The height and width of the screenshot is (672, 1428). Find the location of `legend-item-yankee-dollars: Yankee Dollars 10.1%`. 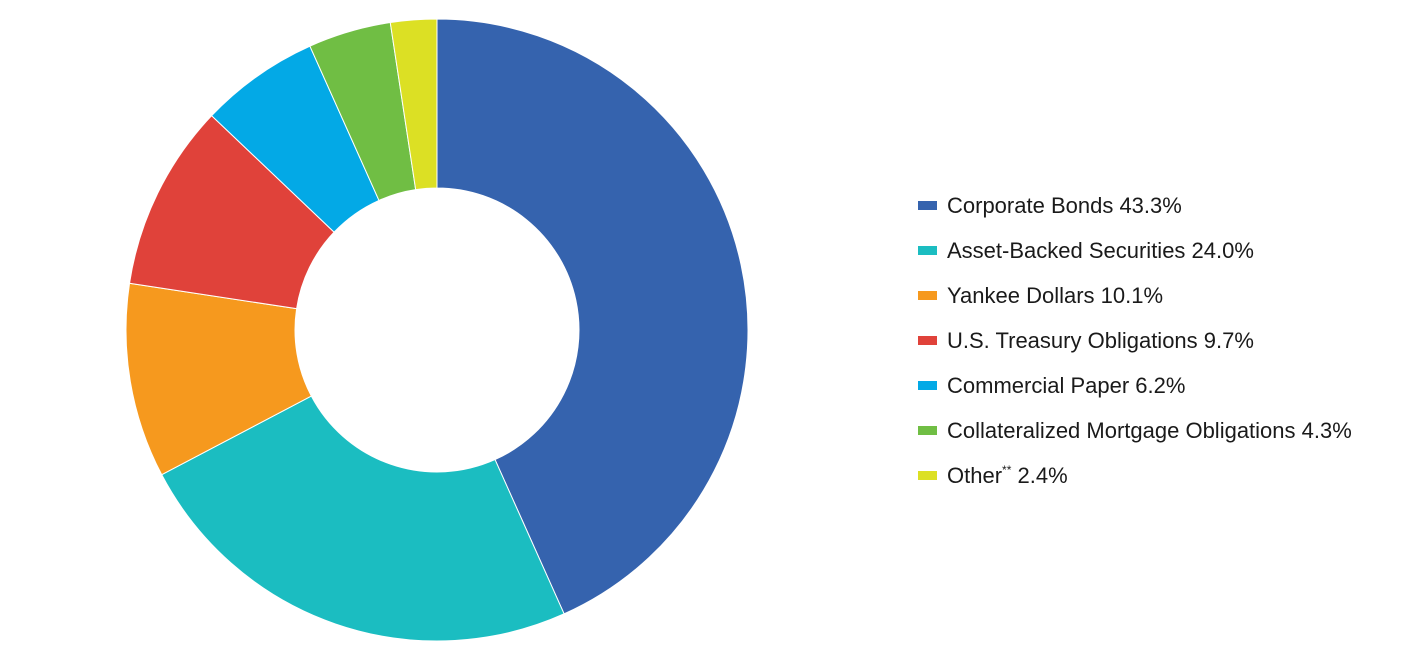

legend-item-yankee-dollars: Yankee Dollars 10.1% is located at coordinates (1135, 295).